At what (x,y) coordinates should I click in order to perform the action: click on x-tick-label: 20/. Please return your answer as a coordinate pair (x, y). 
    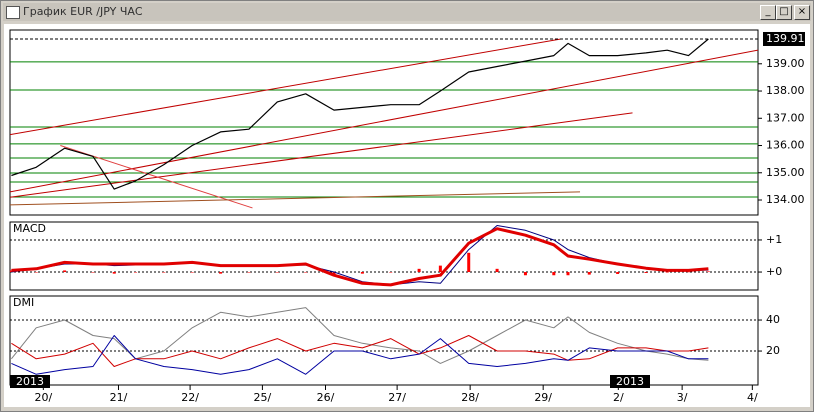
    Looking at the image, I should click on (43, 397).